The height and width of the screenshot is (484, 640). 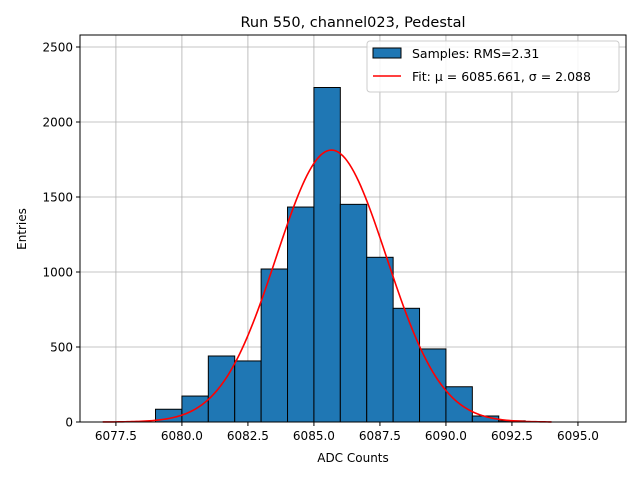 What do you see at coordinates (248, 436) in the screenshot?
I see `x-tick-label: 6082.5` at bounding box center [248, 436].